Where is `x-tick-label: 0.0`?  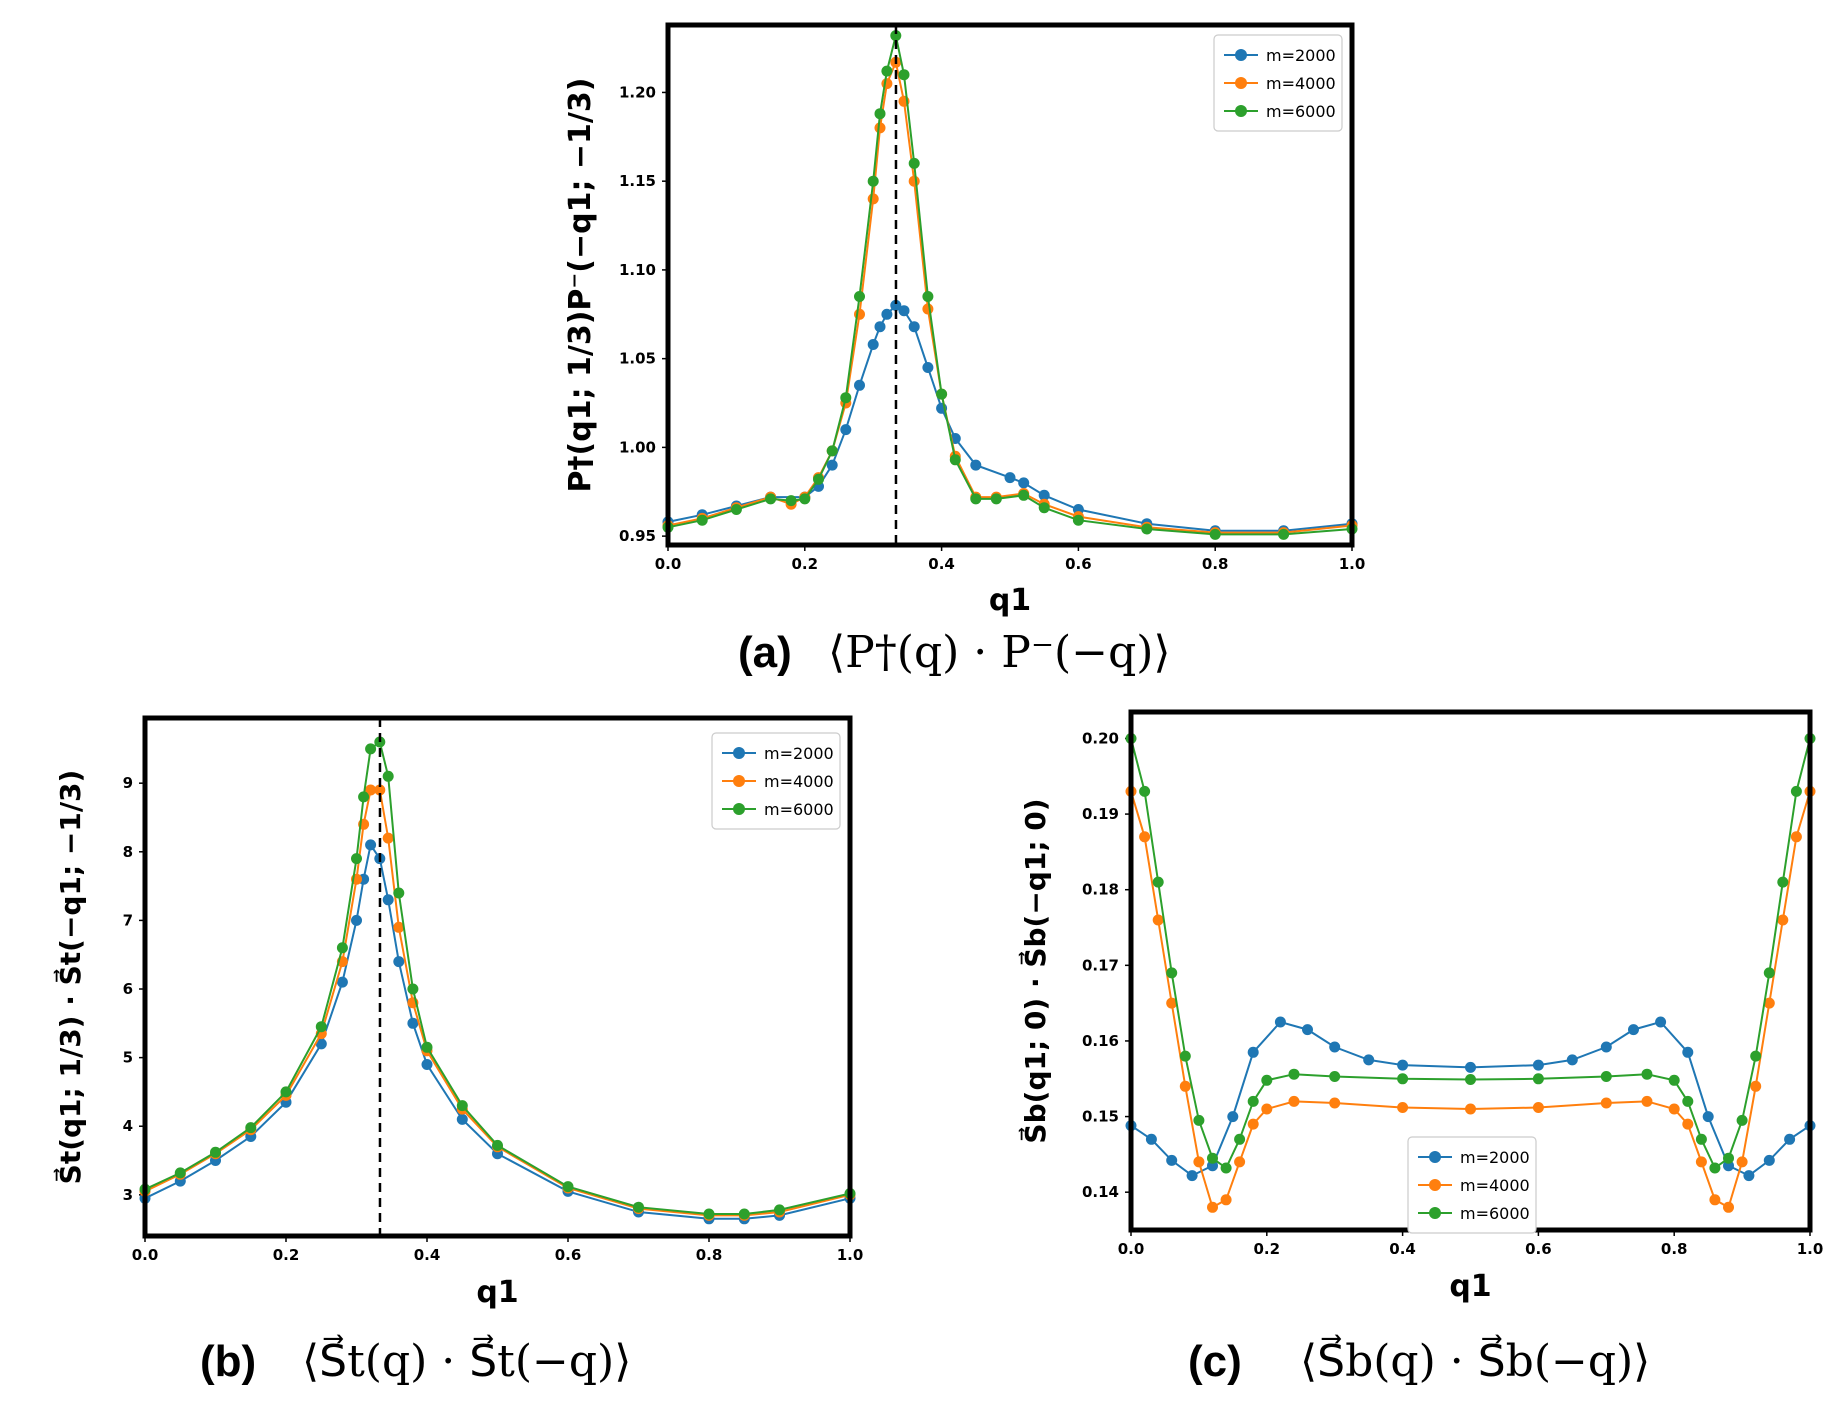
x-tick-label: 0.0 is located at coordinates (145, 1255).